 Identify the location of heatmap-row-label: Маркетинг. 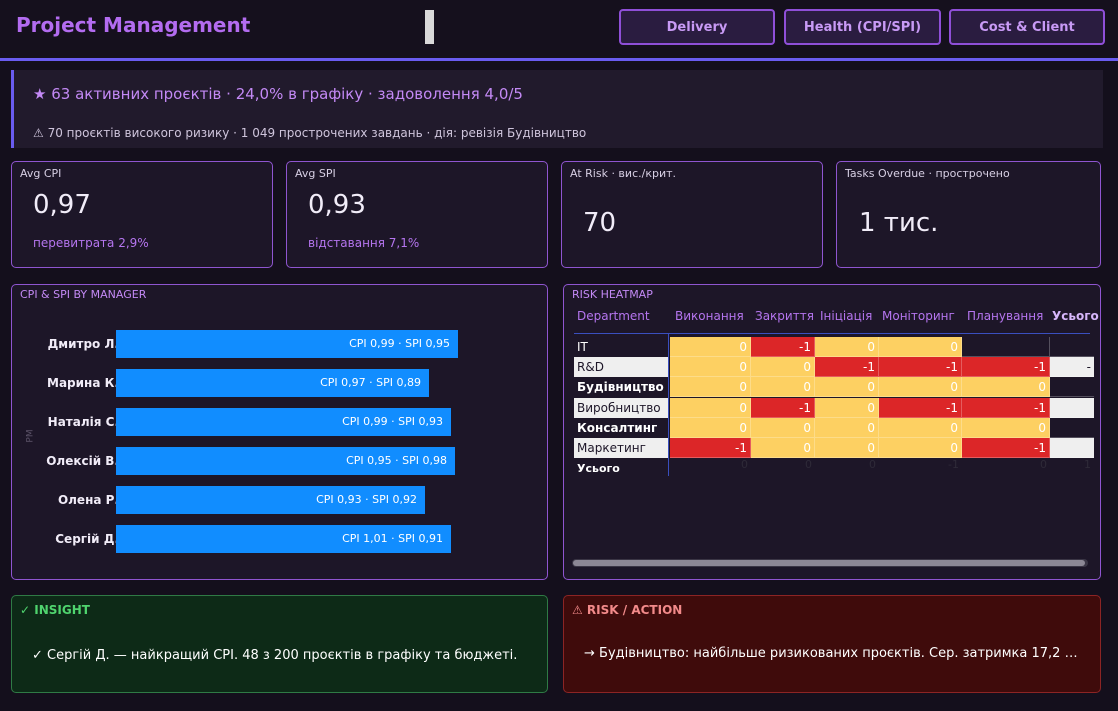
(621, 448).